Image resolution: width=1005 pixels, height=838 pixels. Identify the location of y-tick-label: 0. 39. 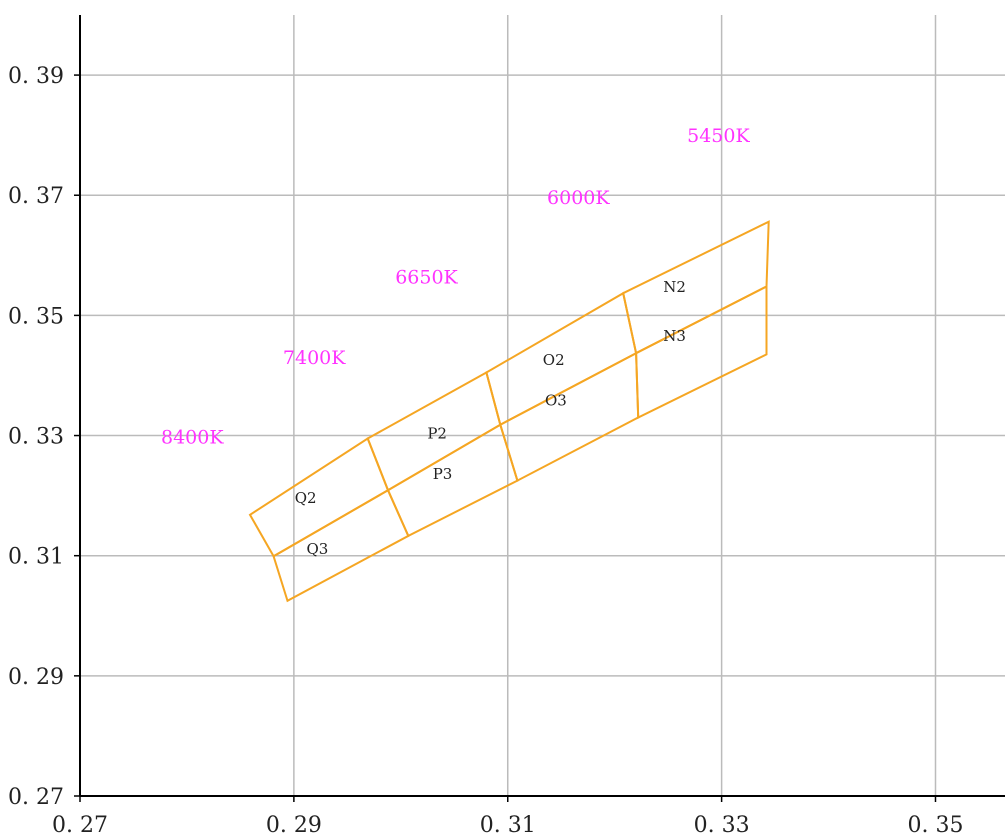
(36, 76).